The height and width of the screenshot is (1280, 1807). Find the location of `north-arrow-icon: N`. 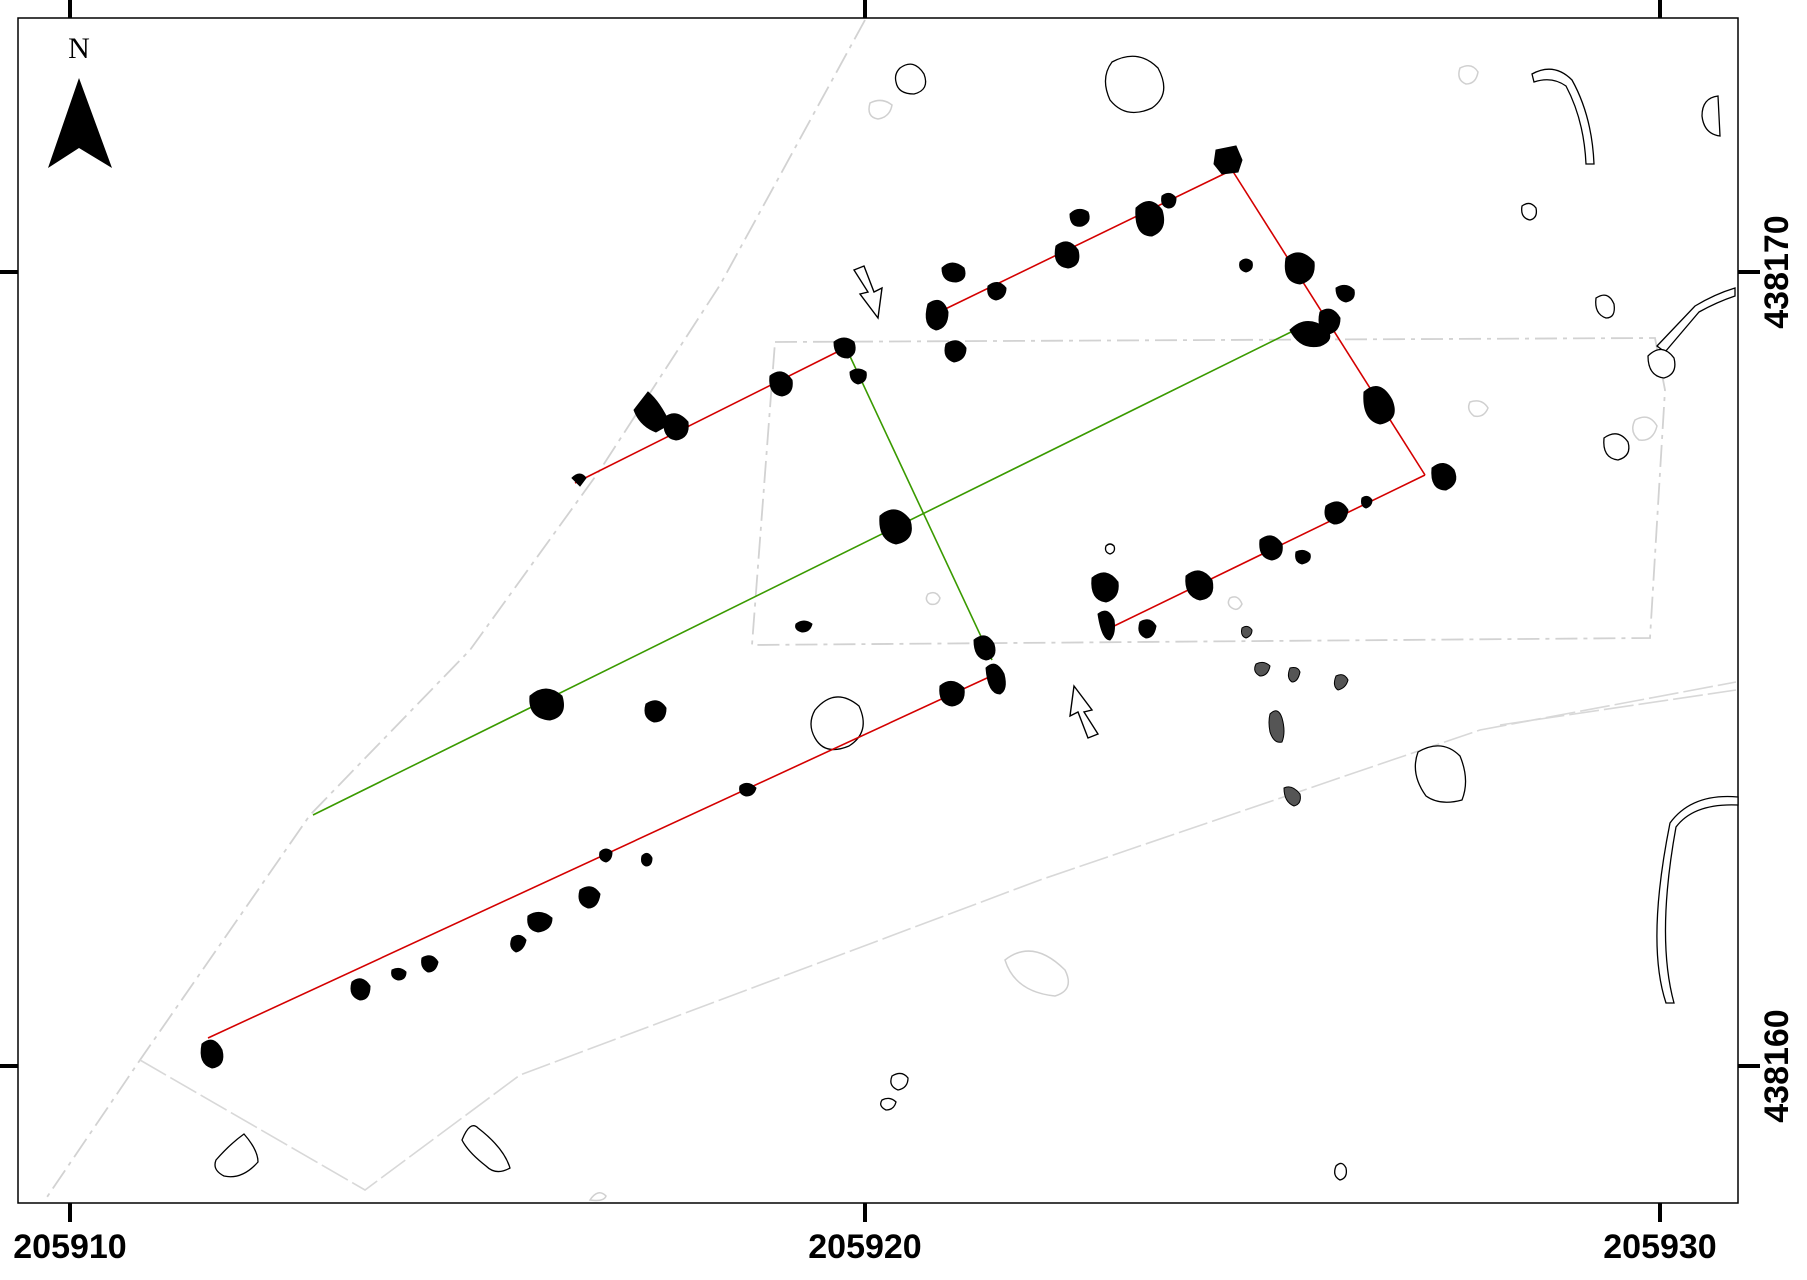

north-arrow-icon: N is located at coordinates (80, 100).